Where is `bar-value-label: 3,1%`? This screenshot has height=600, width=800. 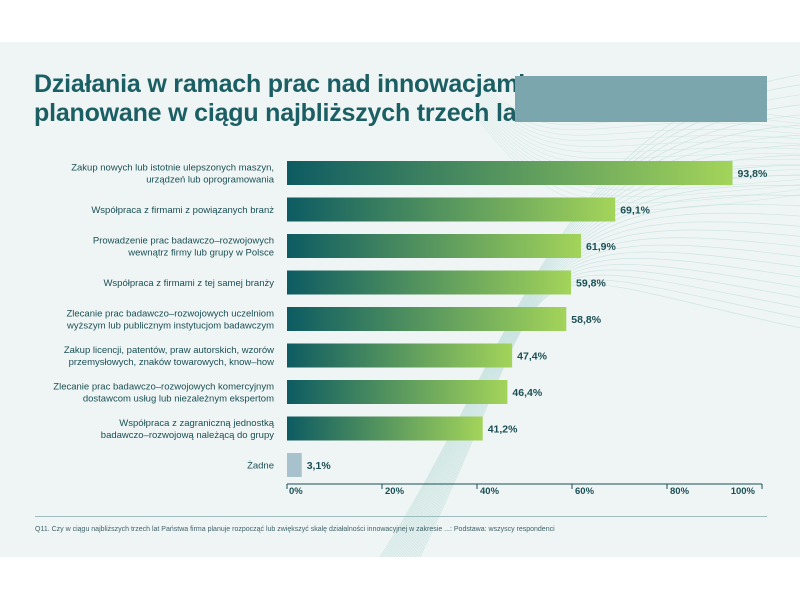
bar-value-label: 3,1% is located at coordinates (319, 466).